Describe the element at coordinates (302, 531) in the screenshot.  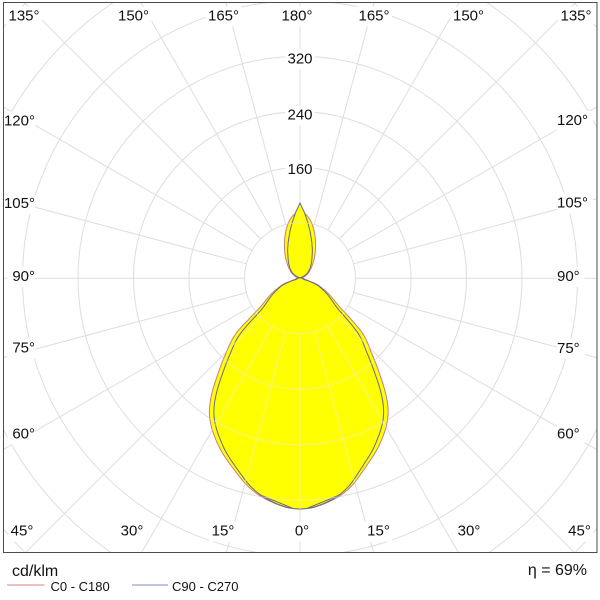
I see `svg-text: 0°` at that location.